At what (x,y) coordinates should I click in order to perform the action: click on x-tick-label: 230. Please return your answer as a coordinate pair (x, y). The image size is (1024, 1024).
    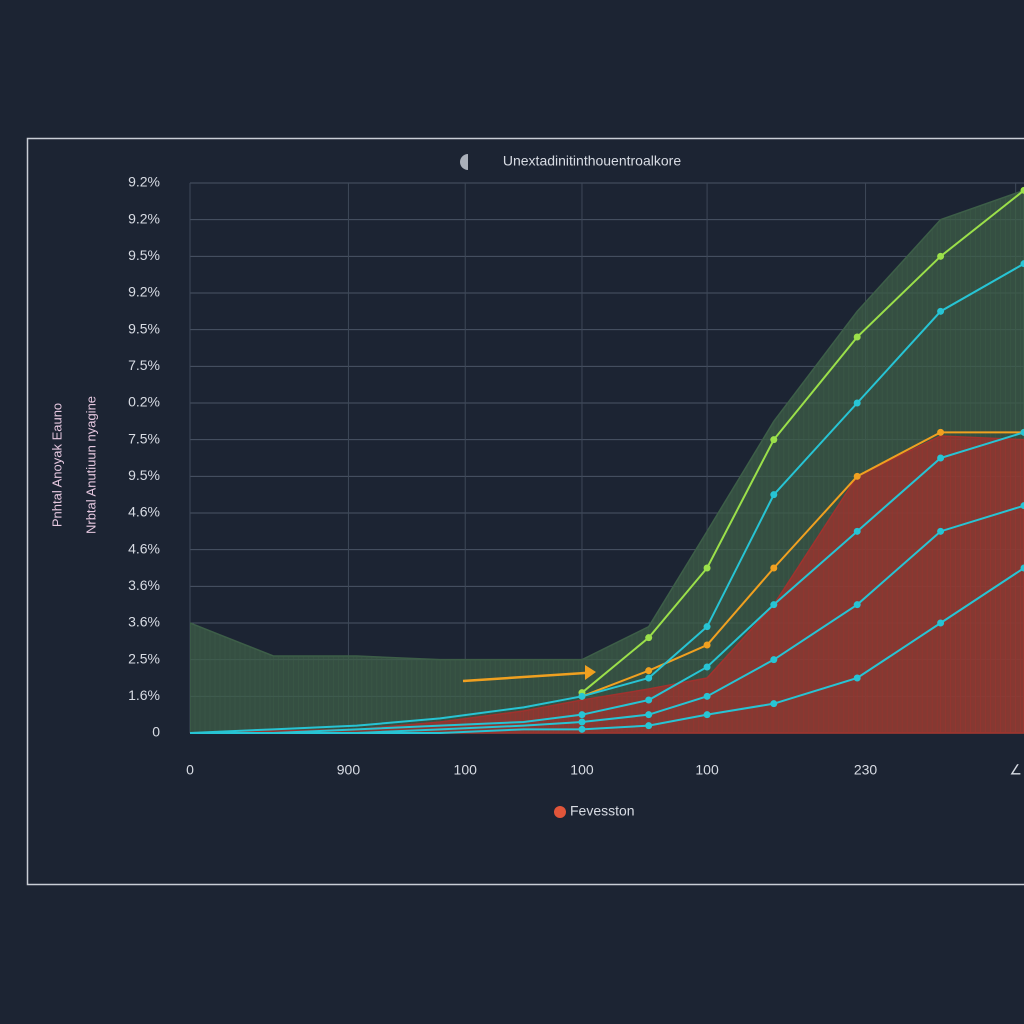
    Looking at the image, I should click on (866, 770).